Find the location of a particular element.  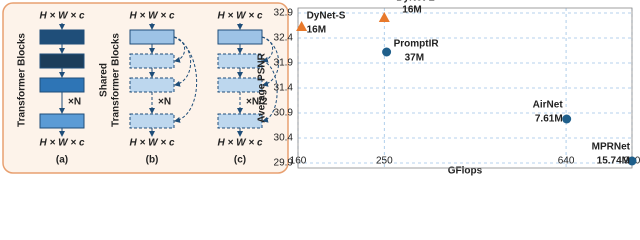

y-tick-label: 31.9 is located at coordinates (284, 63).